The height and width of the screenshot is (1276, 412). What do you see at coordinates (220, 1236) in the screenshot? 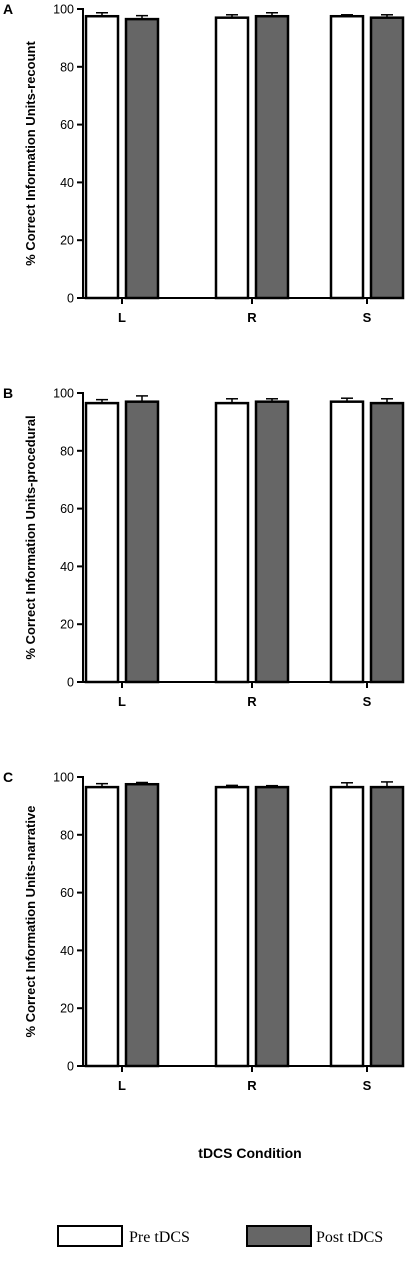
I see `legend: Pre tDCS Post tDCS` at bounding box center [220, 1236].